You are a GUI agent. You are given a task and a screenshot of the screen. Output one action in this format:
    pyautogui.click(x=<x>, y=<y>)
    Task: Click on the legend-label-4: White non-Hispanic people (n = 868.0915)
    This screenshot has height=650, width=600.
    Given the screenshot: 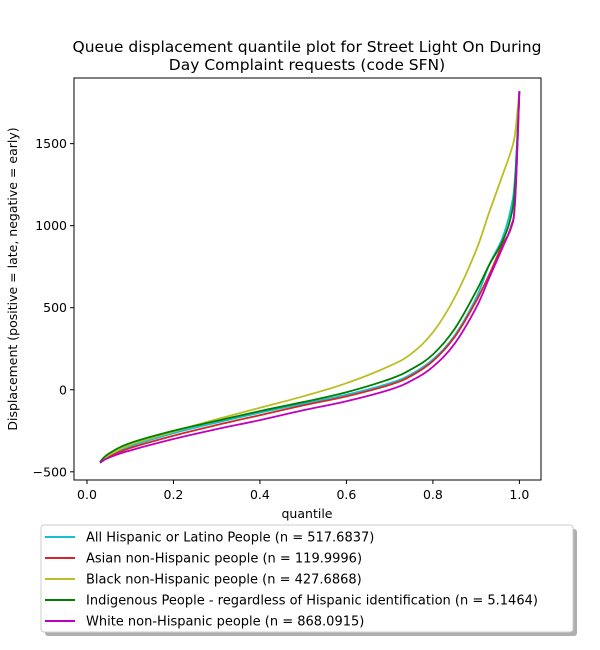 What is the action you would take?
    pyautogui.click(x=225, y=622)
    